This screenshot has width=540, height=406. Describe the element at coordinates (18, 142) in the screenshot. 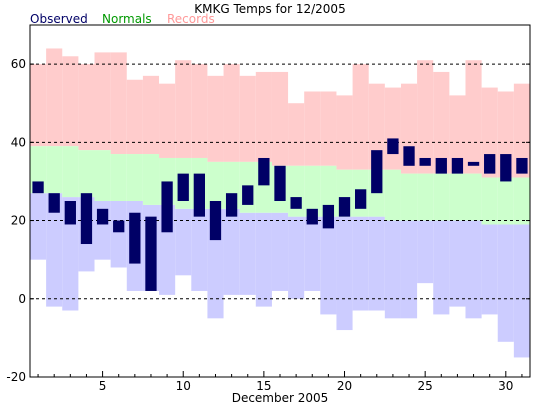

I see `y-tick-label-40: 40` at that location.